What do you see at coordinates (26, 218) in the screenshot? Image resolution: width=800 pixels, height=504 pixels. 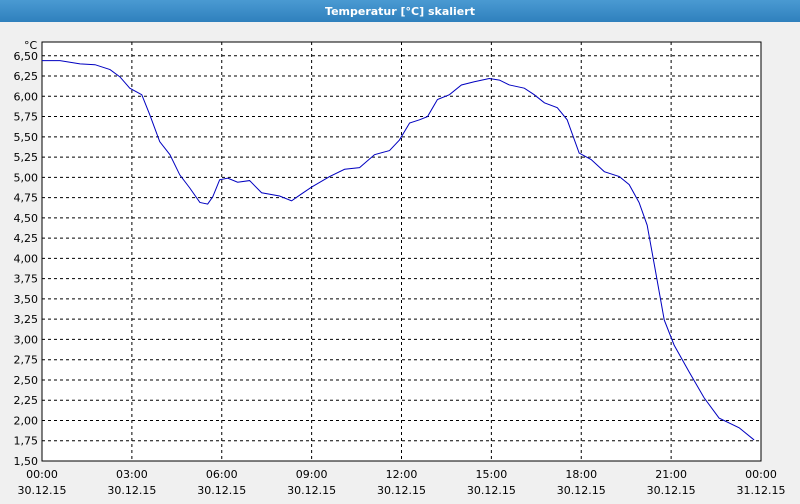 I see `y-tick-label: 4,50` at bounding box center [26, 218].